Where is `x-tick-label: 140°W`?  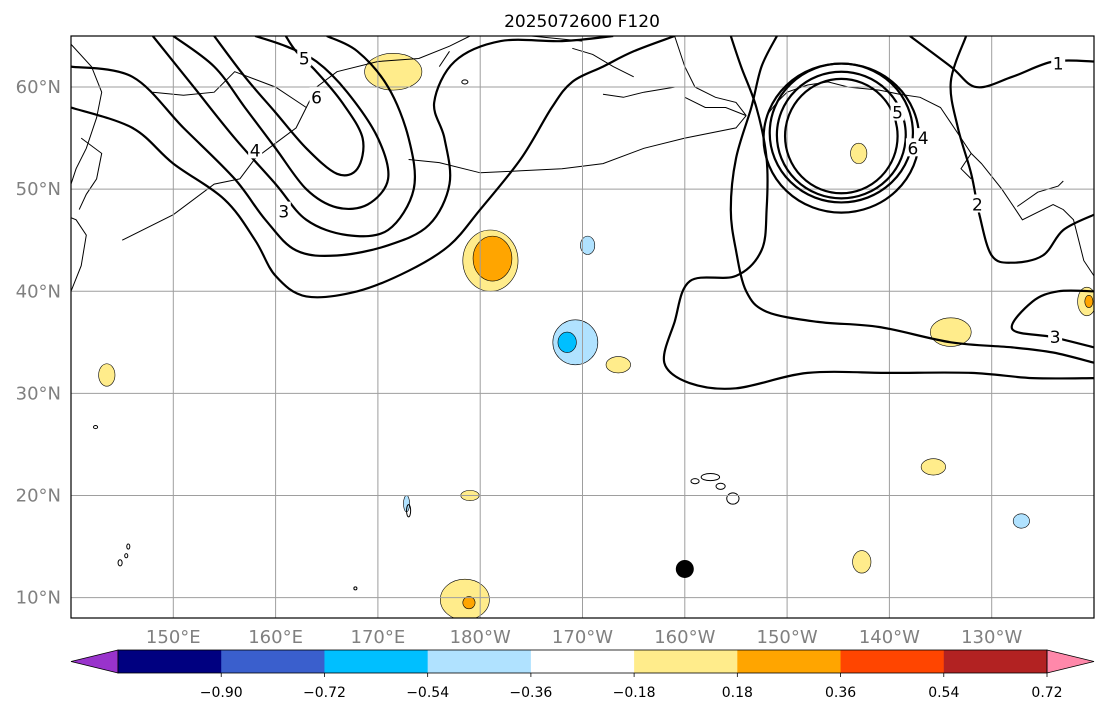
x-tick-label: 140°W is located at coordinates (889, 637).